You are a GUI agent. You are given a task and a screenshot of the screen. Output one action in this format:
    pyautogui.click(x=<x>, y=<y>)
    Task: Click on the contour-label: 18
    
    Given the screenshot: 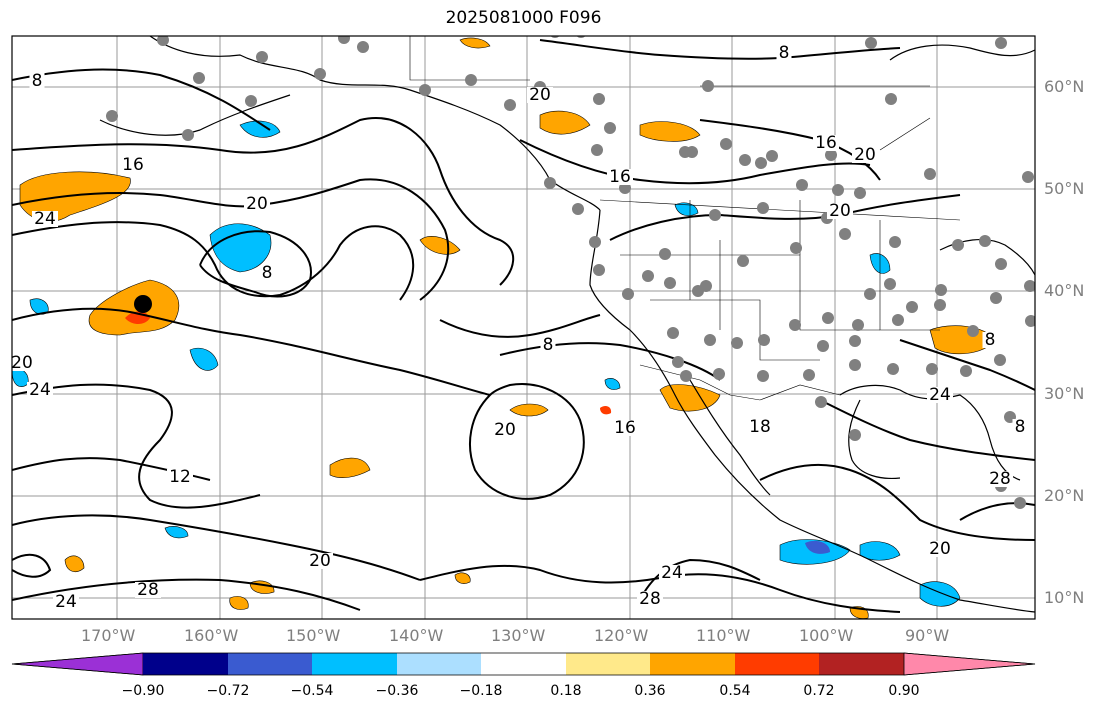 What is the action you would take?
    pyautogui.click(x=760, y=427)
    